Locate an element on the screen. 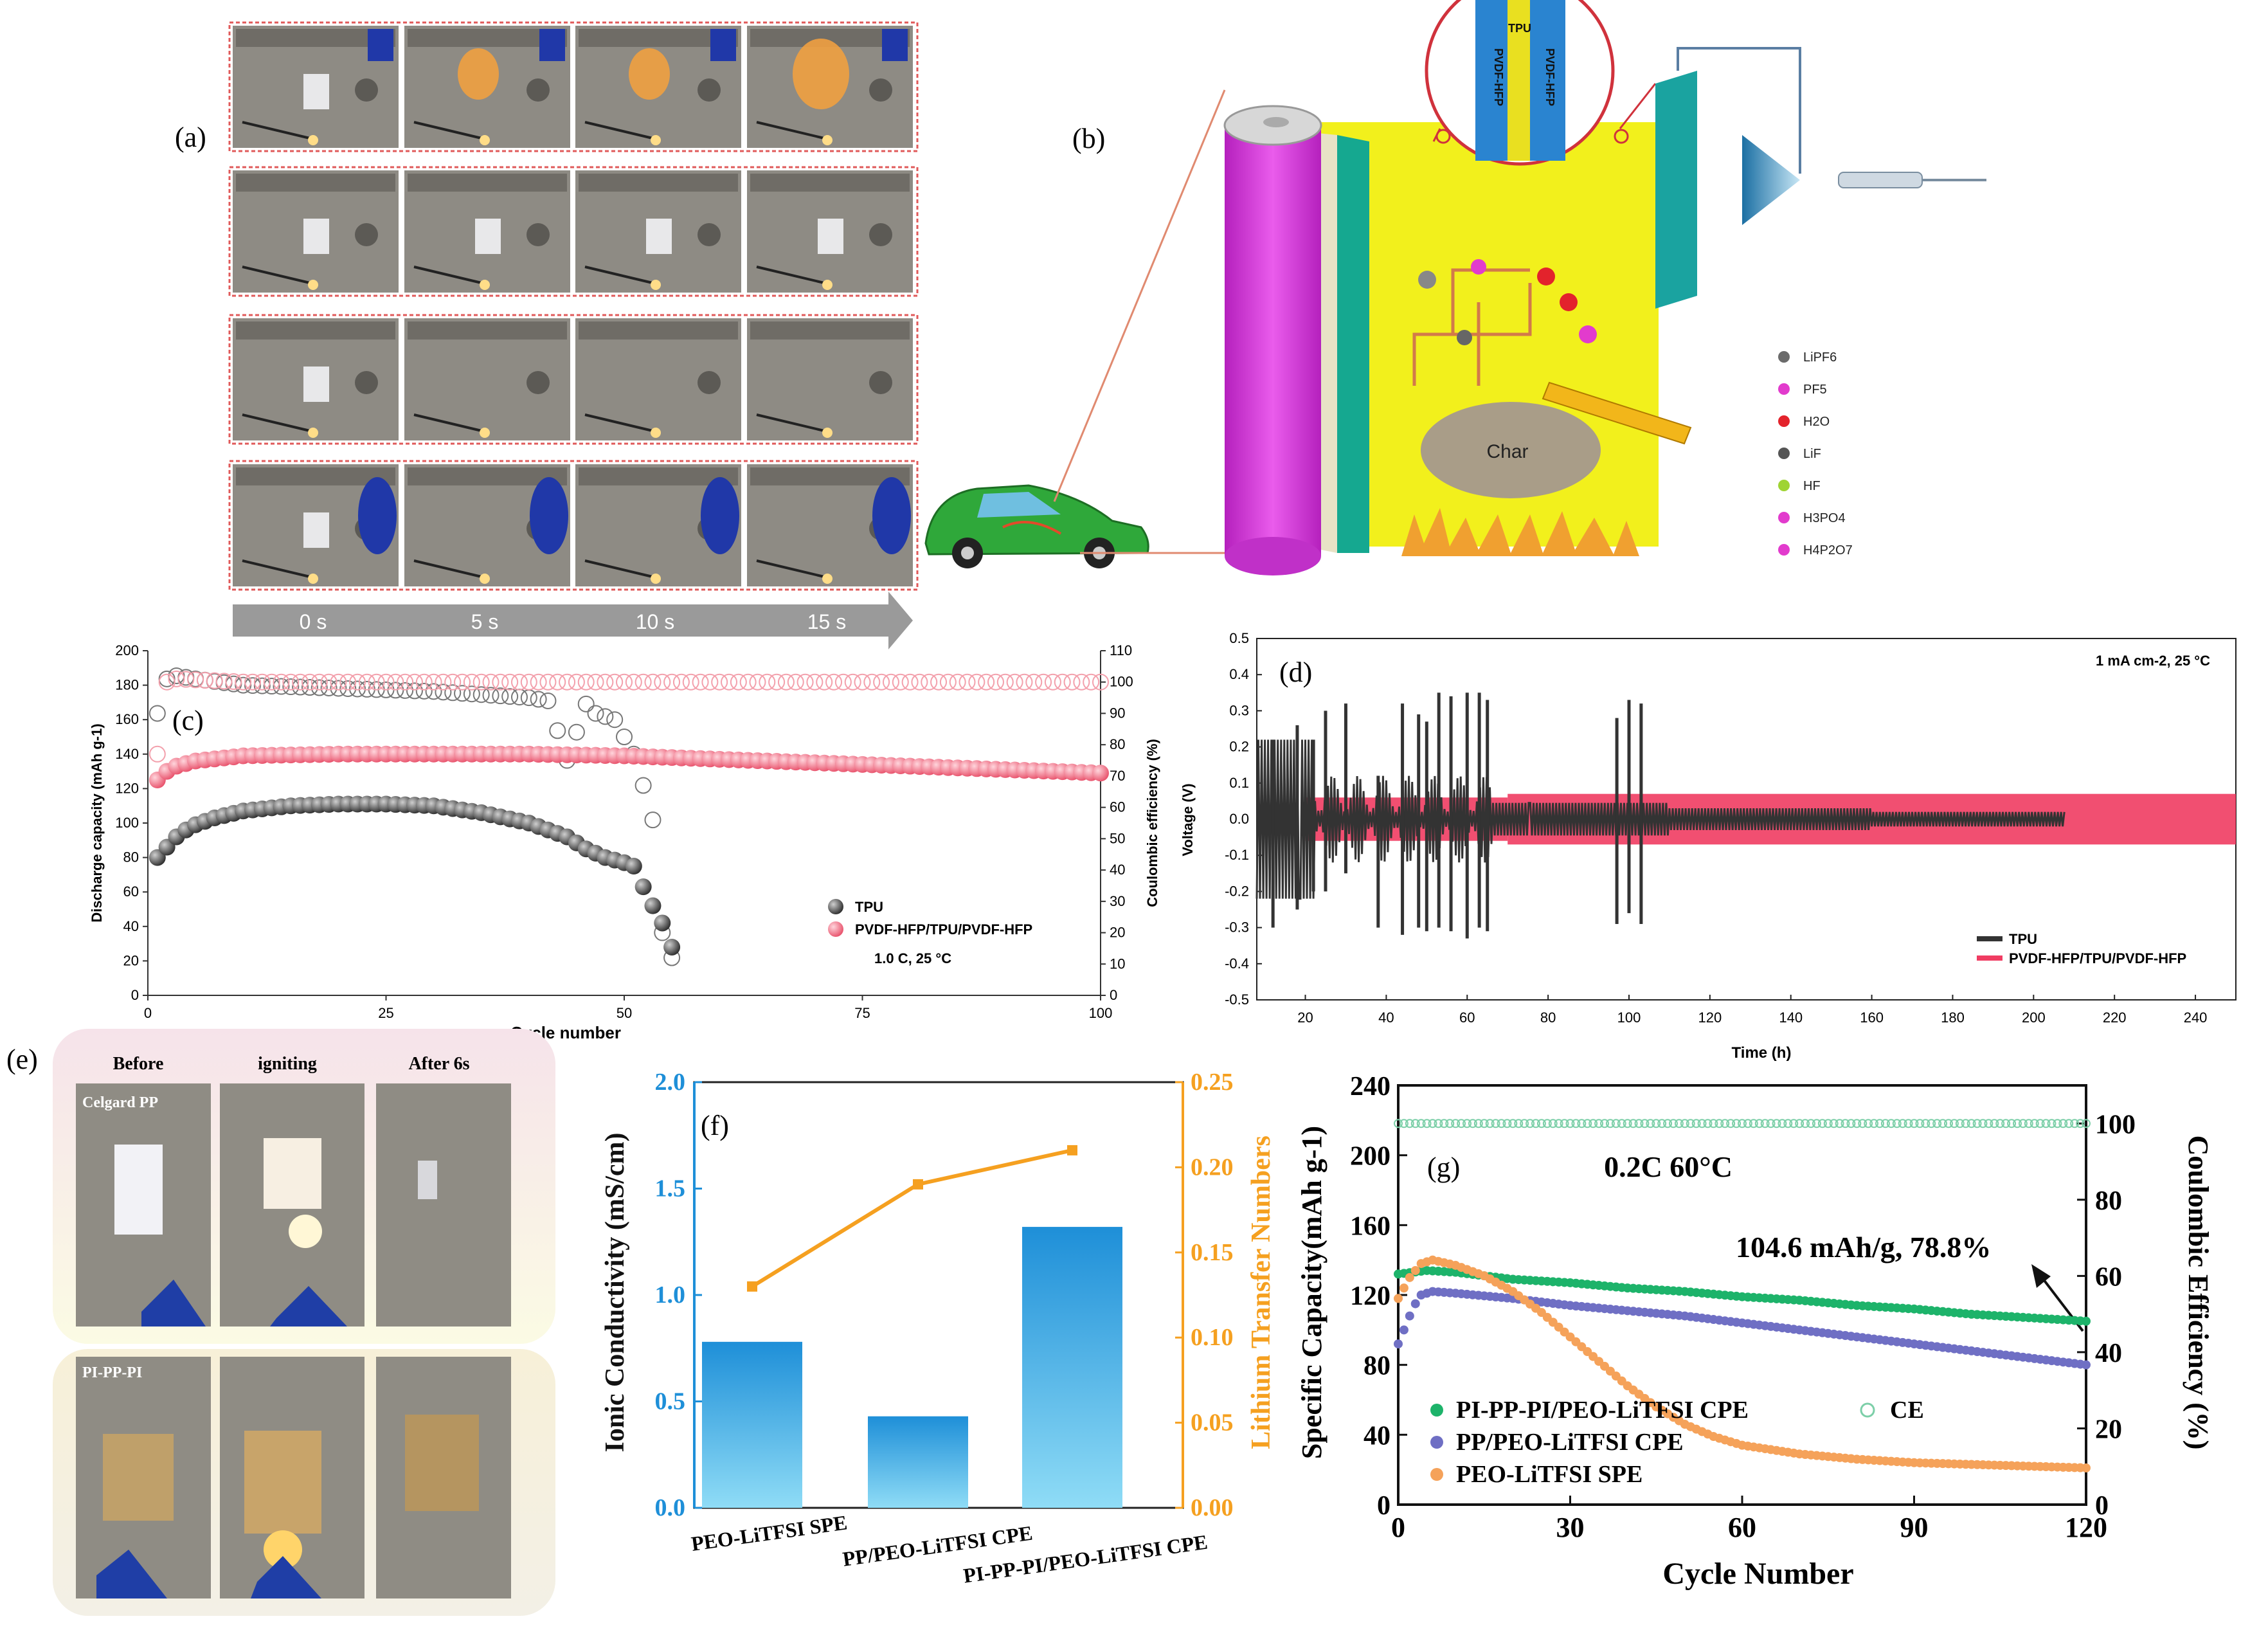 Image resolution: width=2268 pixels, height=1630 pixels. legend-label: H4P2O7 is located at coordinates (1828, 550).